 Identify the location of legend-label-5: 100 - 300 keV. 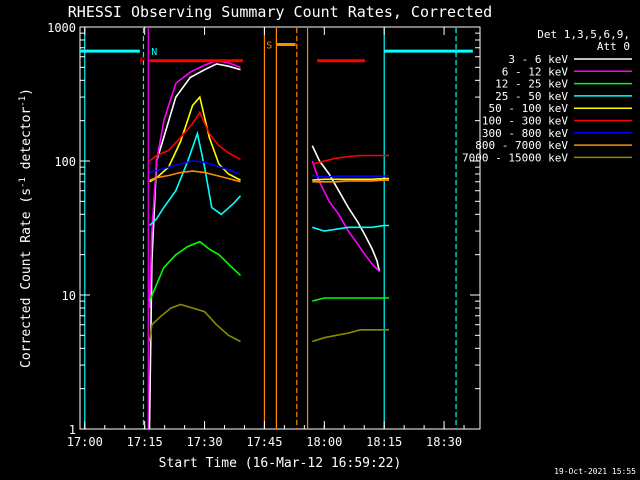
(525, 121).